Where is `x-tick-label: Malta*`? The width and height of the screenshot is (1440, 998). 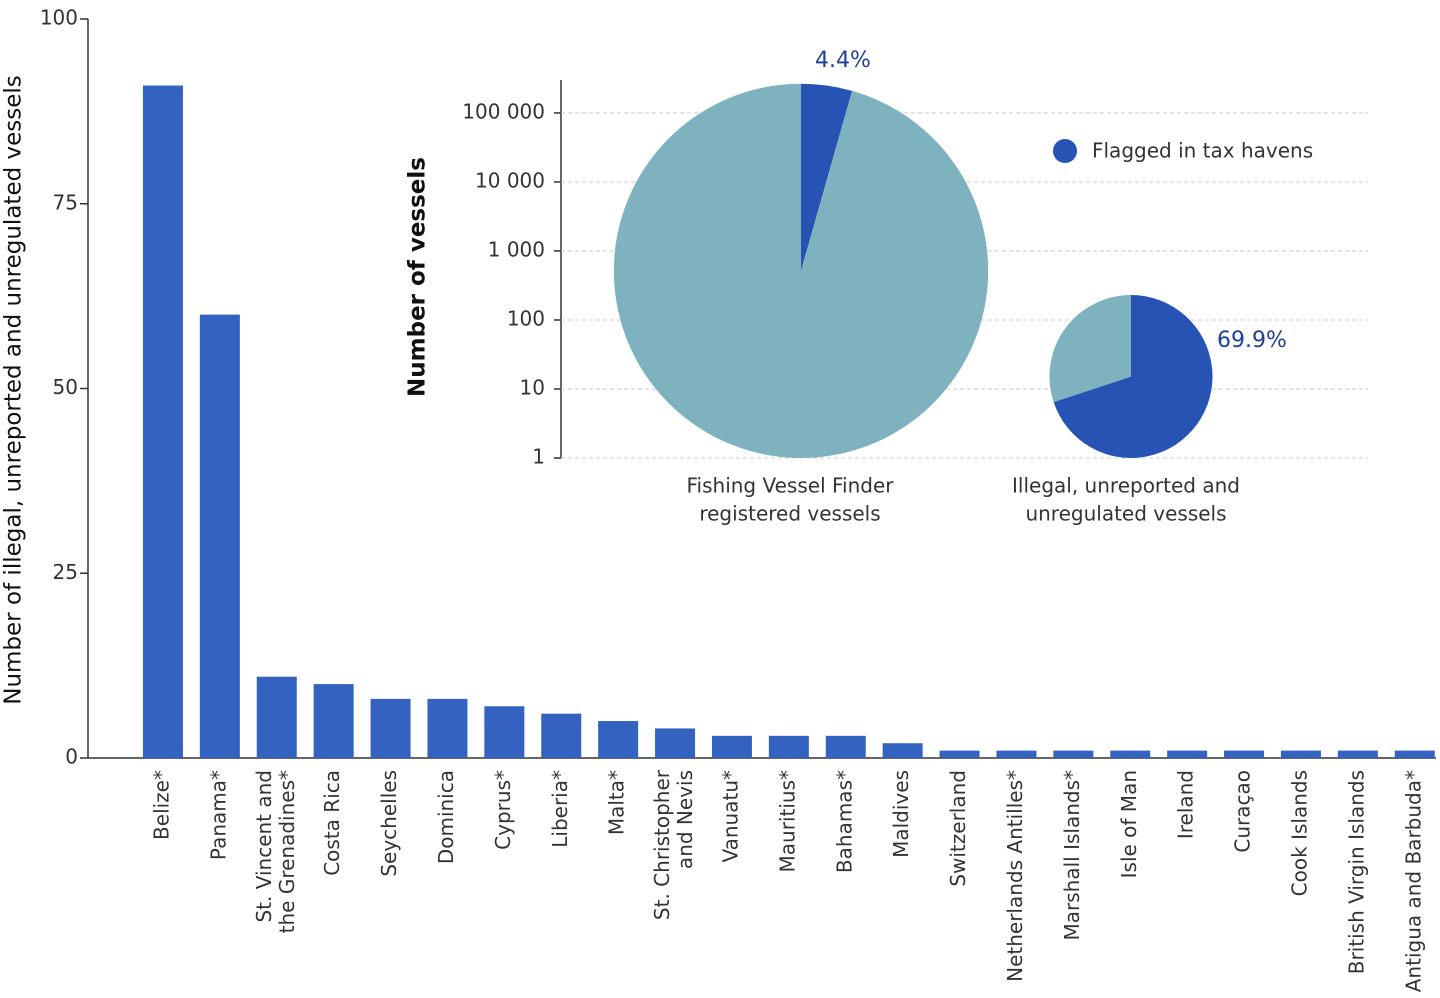
x-tick-label: Malta* is located at coordinates (617, 802).